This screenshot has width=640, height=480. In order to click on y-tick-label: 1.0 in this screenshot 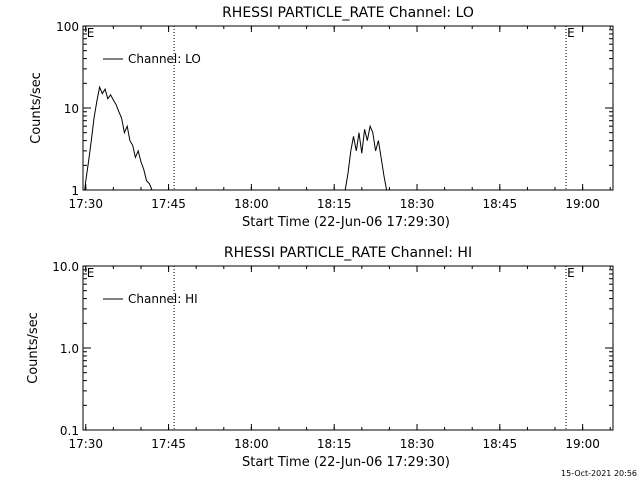, I will do `click(69, 349)`.